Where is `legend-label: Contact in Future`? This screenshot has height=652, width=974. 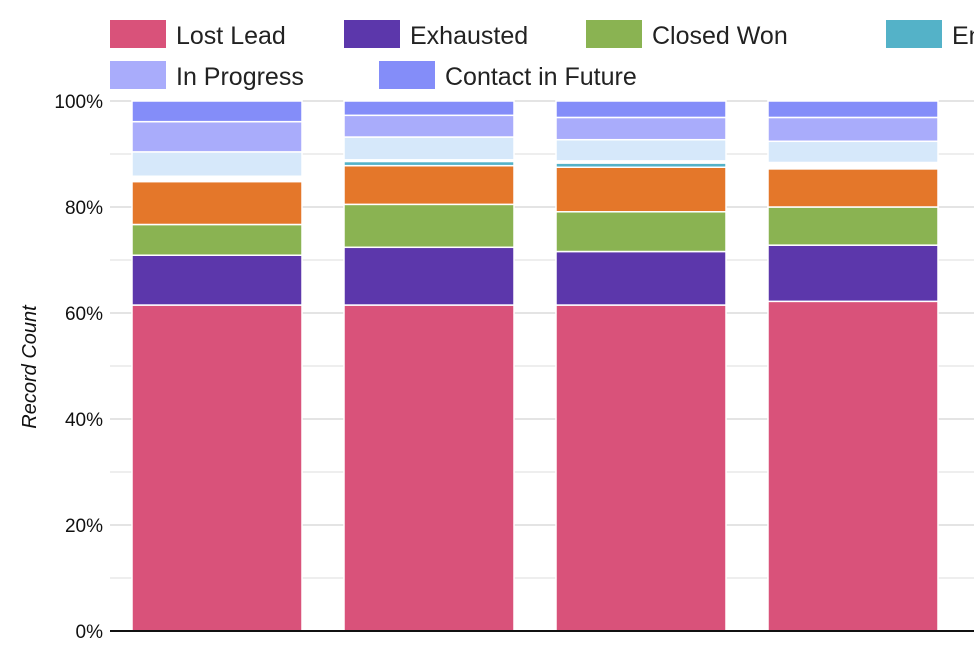
legend-label: Contact in Future is located at coordinates (541, 77).